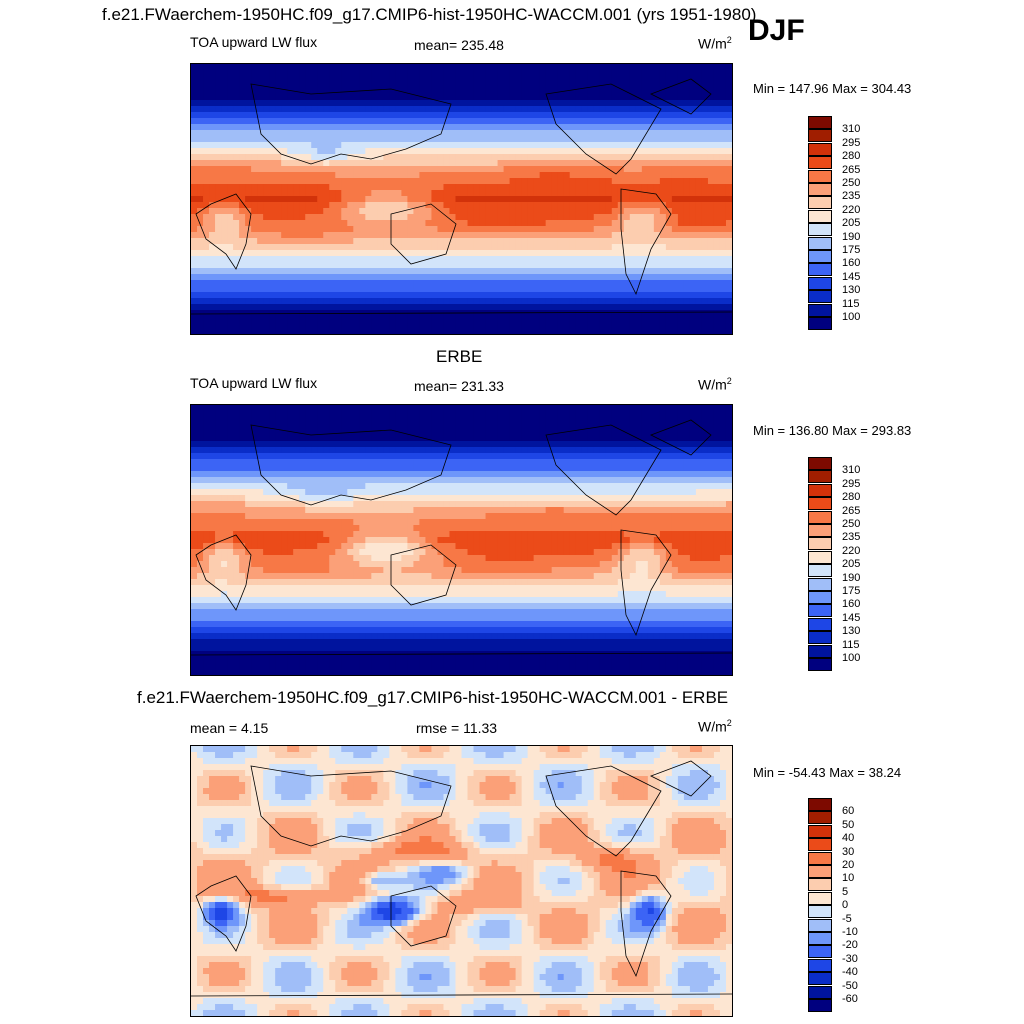 This screenshot has width=1024, height=1024. I want to click on panel-middle-mean: mean= 231.33, so click(459, 386).